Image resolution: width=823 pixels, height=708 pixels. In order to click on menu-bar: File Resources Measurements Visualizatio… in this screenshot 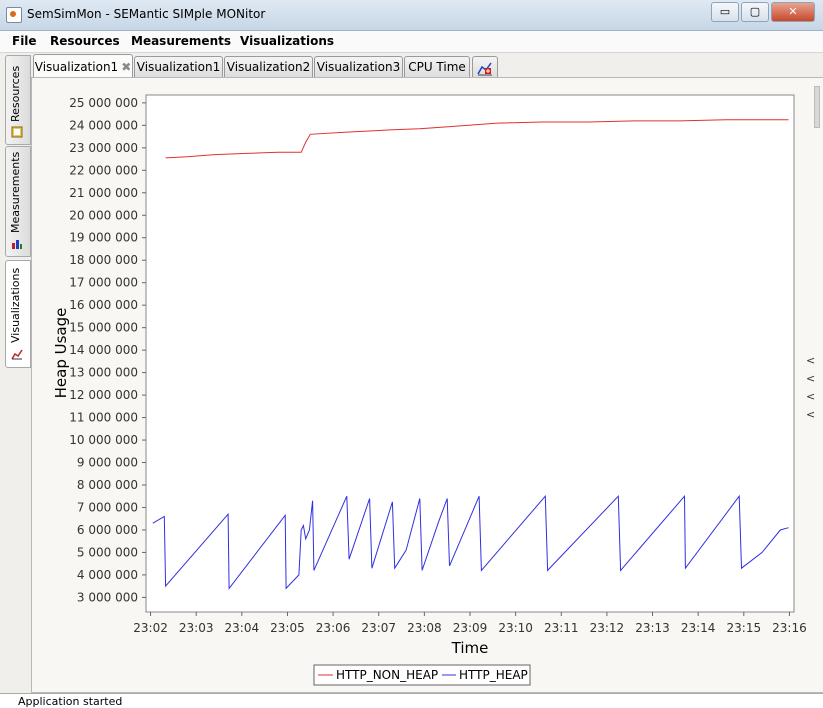, I will do `click(411, 42)`.